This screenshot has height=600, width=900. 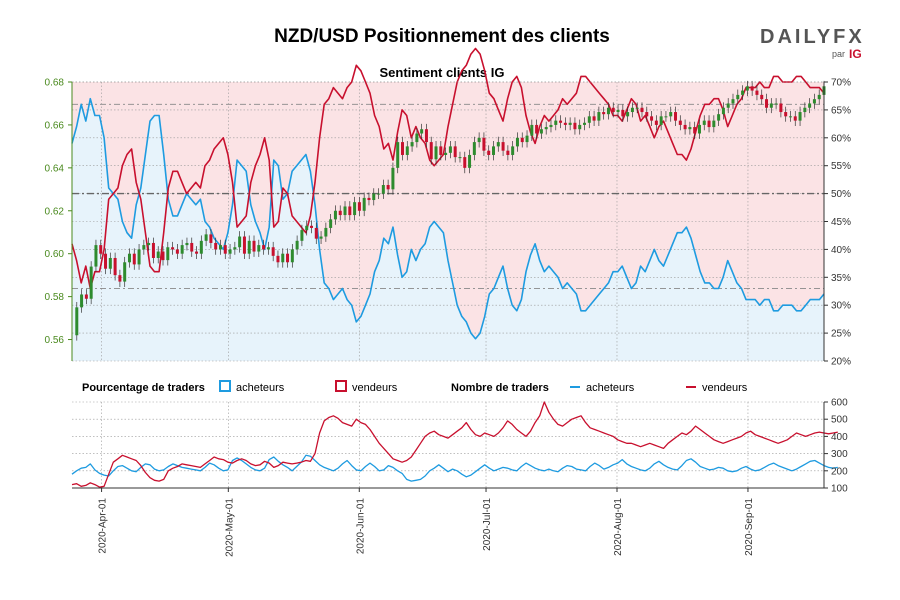 I want to click on x-tick-label: 2020-Apr-01, so click(x=103, y=526).